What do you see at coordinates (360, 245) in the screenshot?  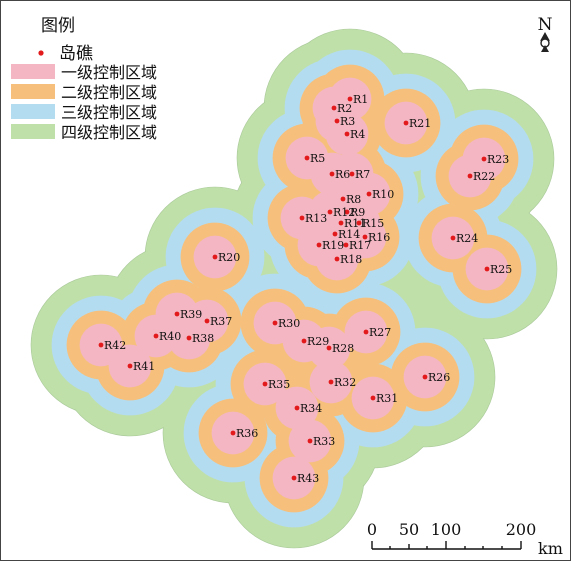 I see `island-label: R17` at bounding box center [360, 245].